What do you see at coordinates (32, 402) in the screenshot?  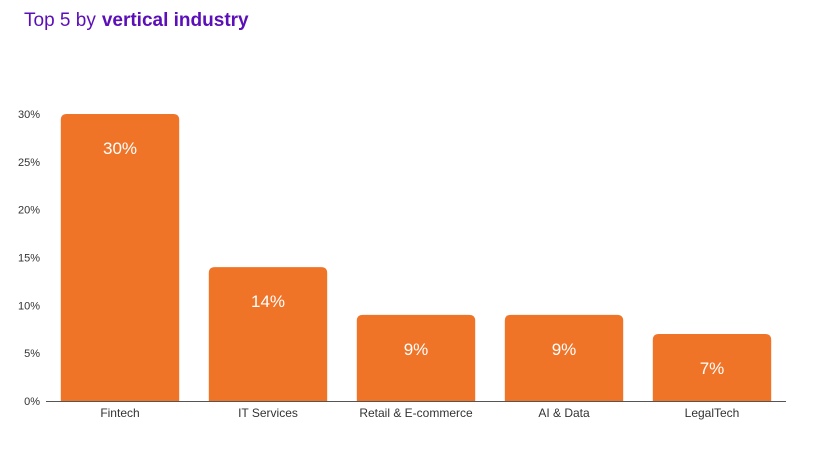 I see `y-tick-label: 0%` at bounding box center [32, 402].